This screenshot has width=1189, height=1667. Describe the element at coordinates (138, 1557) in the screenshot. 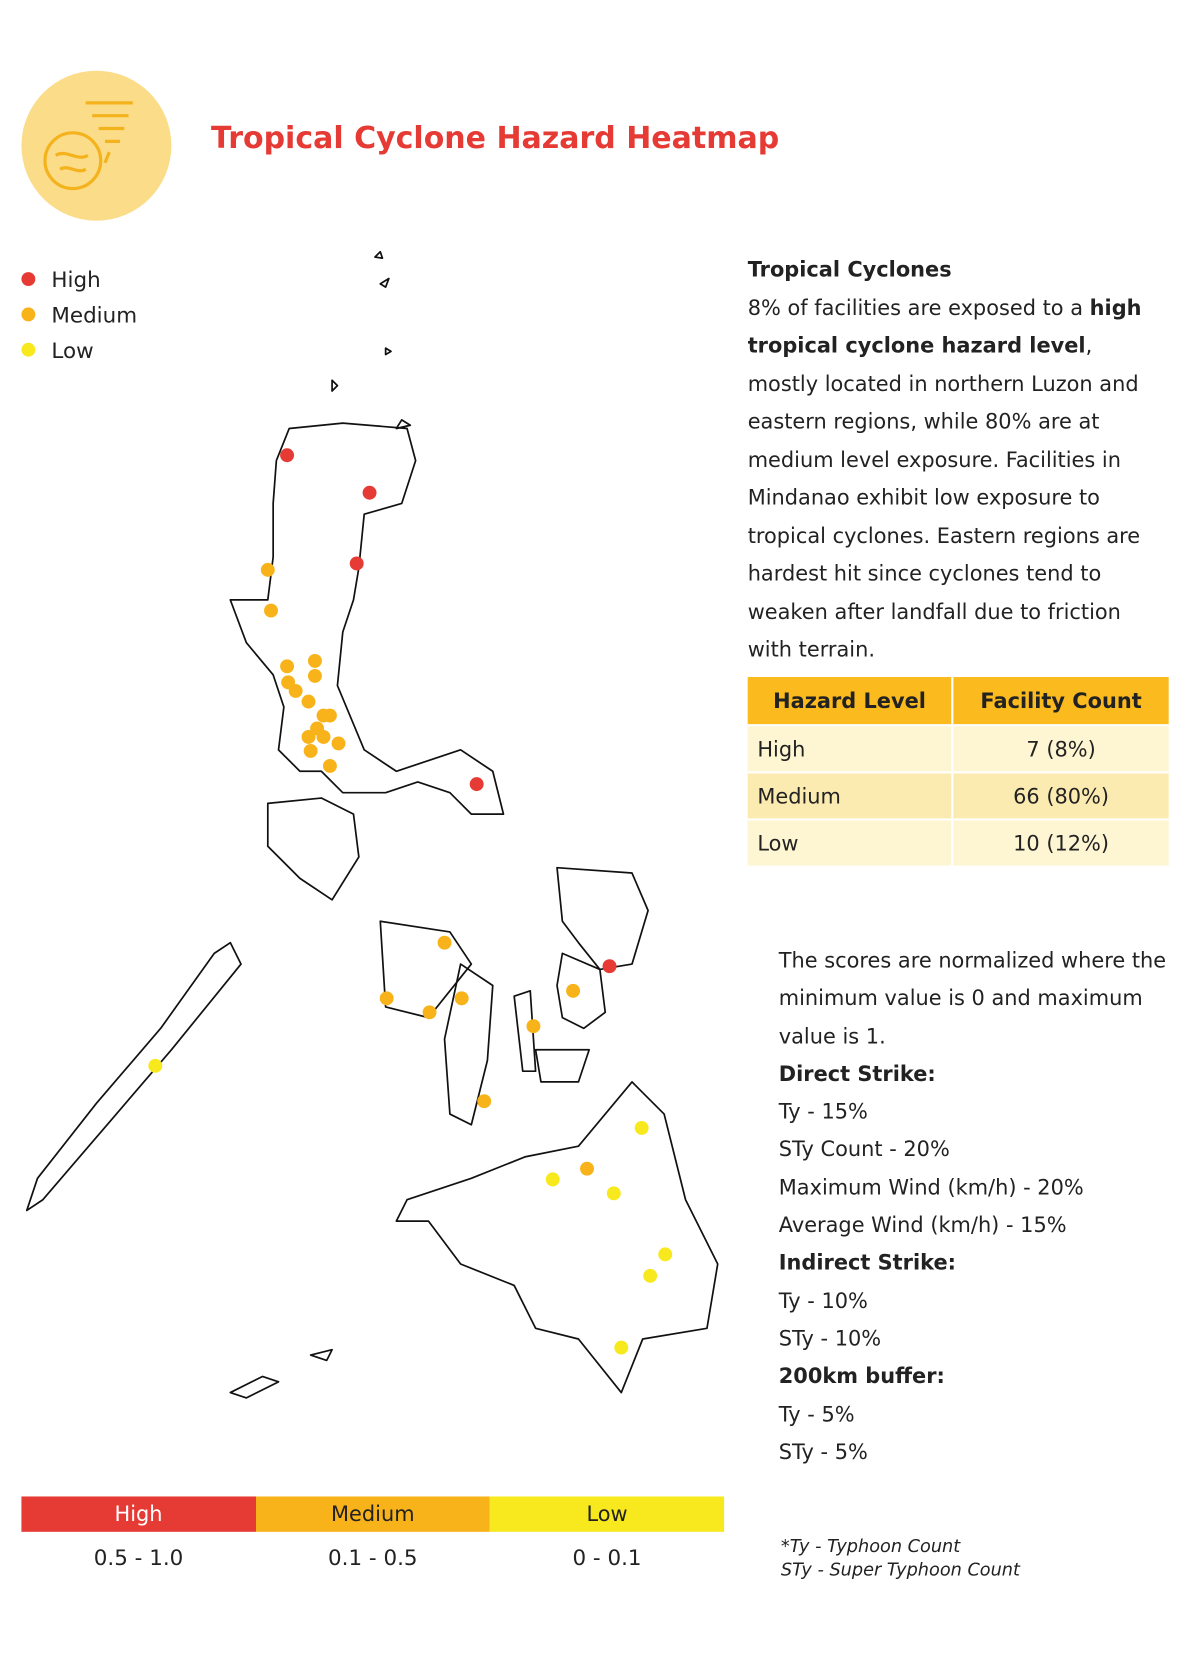

I see `scale-range: 0.5 - 1.0` at that location.